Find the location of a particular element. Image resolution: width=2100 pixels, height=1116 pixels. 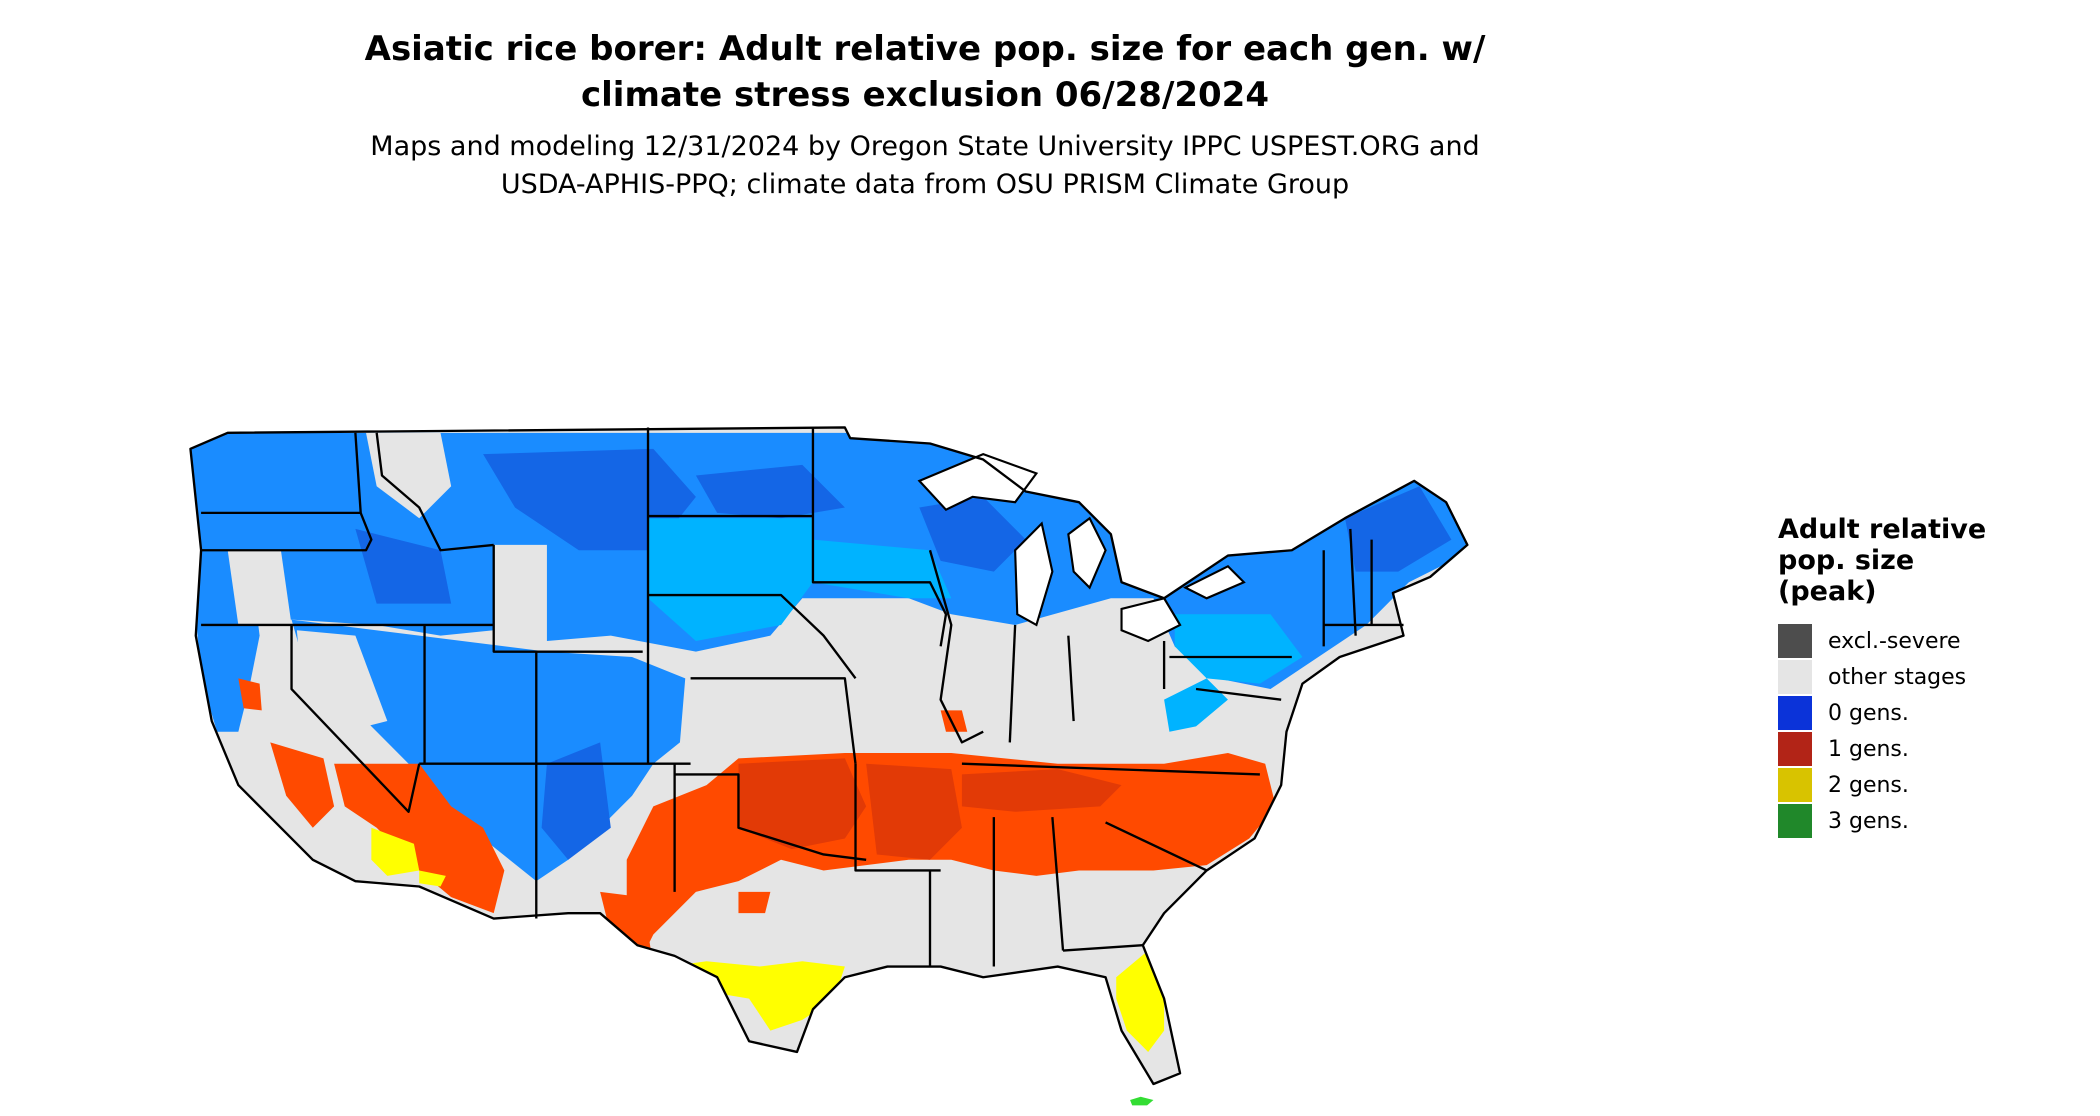

legend-label: 0 gens. is located at coordinates (1868, 713).